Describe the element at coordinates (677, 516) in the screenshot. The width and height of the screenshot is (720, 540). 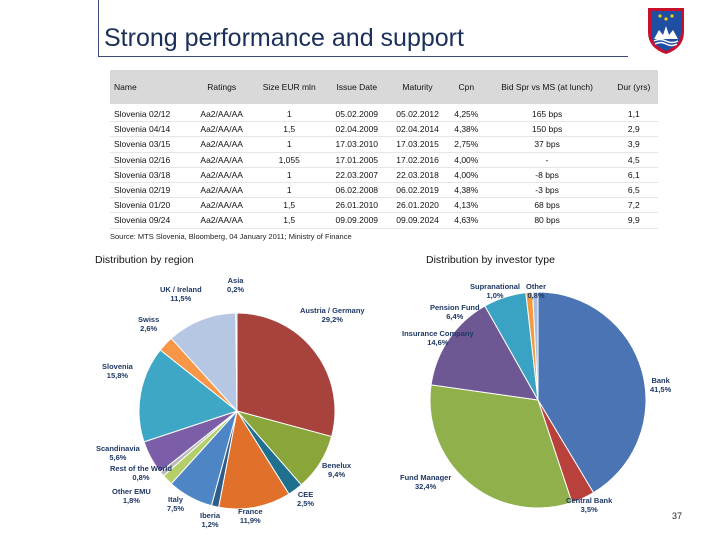
I see `page-number: 37` at that location.